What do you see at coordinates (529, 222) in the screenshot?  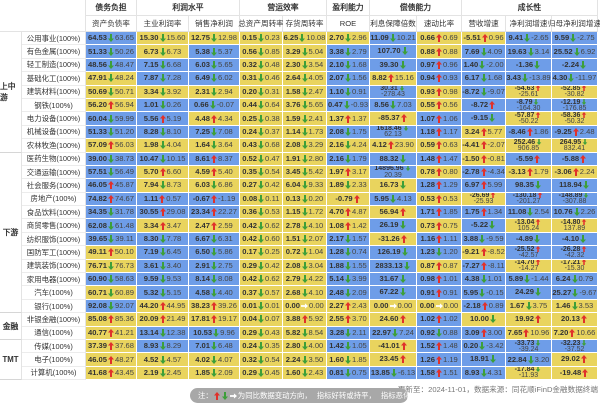 I see `current-value-group: -13.04` at bounding box center [529, 222].